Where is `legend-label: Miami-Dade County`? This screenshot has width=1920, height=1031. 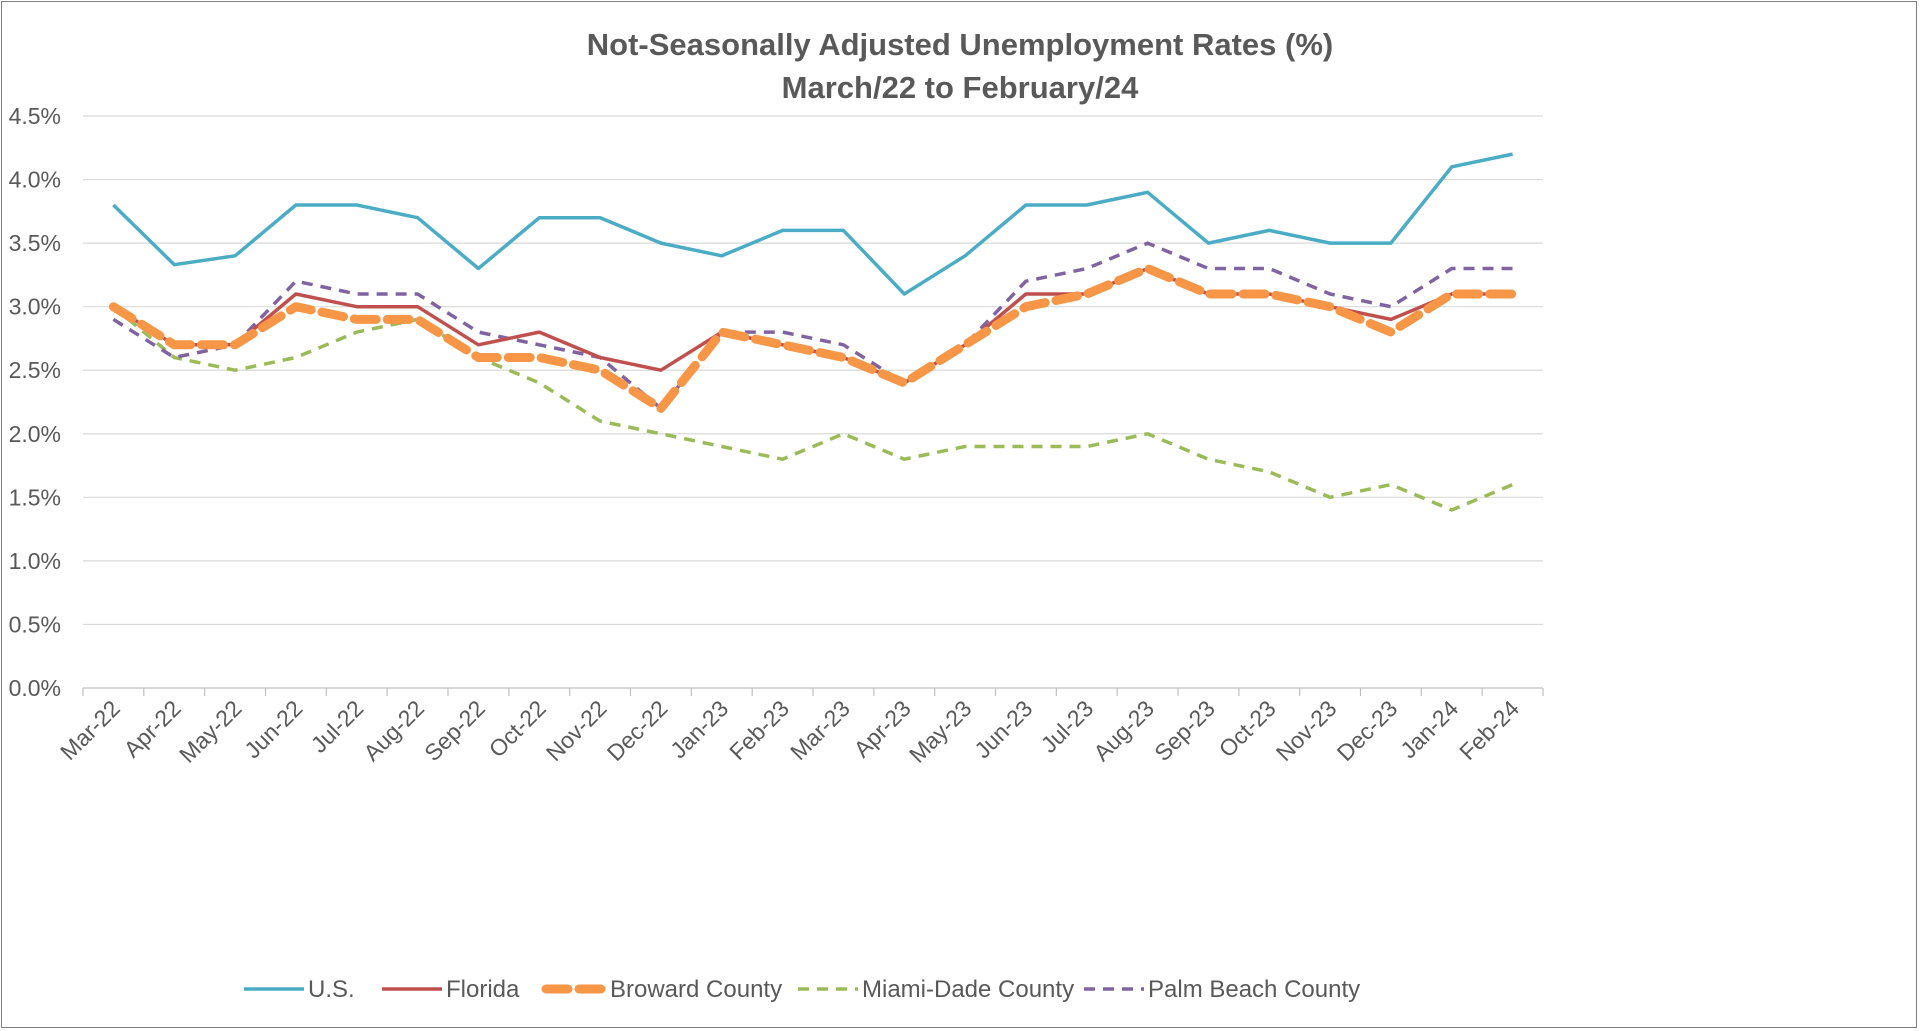
legend-label: Miami-Dade County is located at coordinates (968, 989).